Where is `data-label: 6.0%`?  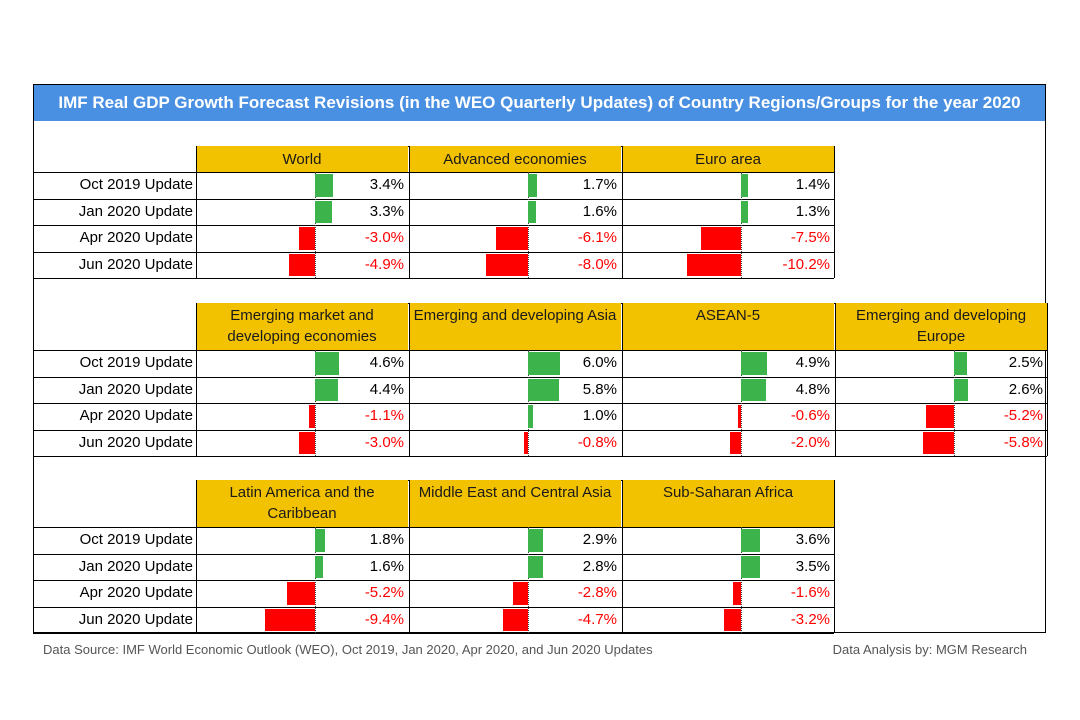
data-label: 6.0% is located at coordinates (599, 362).